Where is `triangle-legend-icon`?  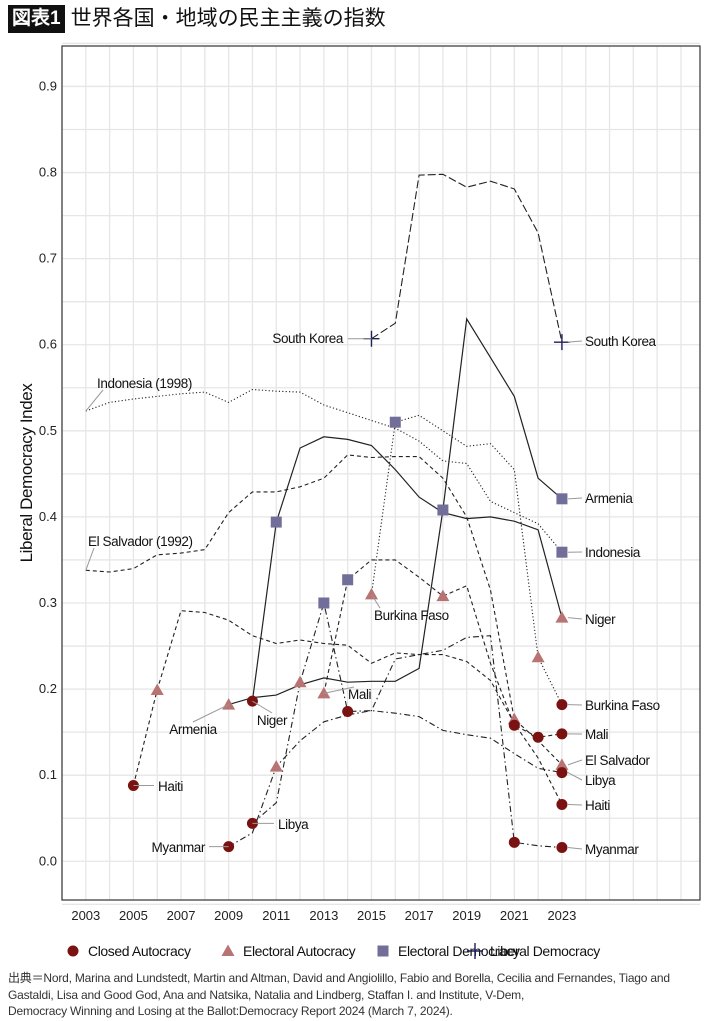
triangle-legend-icon is located at coordinates (228, 950).